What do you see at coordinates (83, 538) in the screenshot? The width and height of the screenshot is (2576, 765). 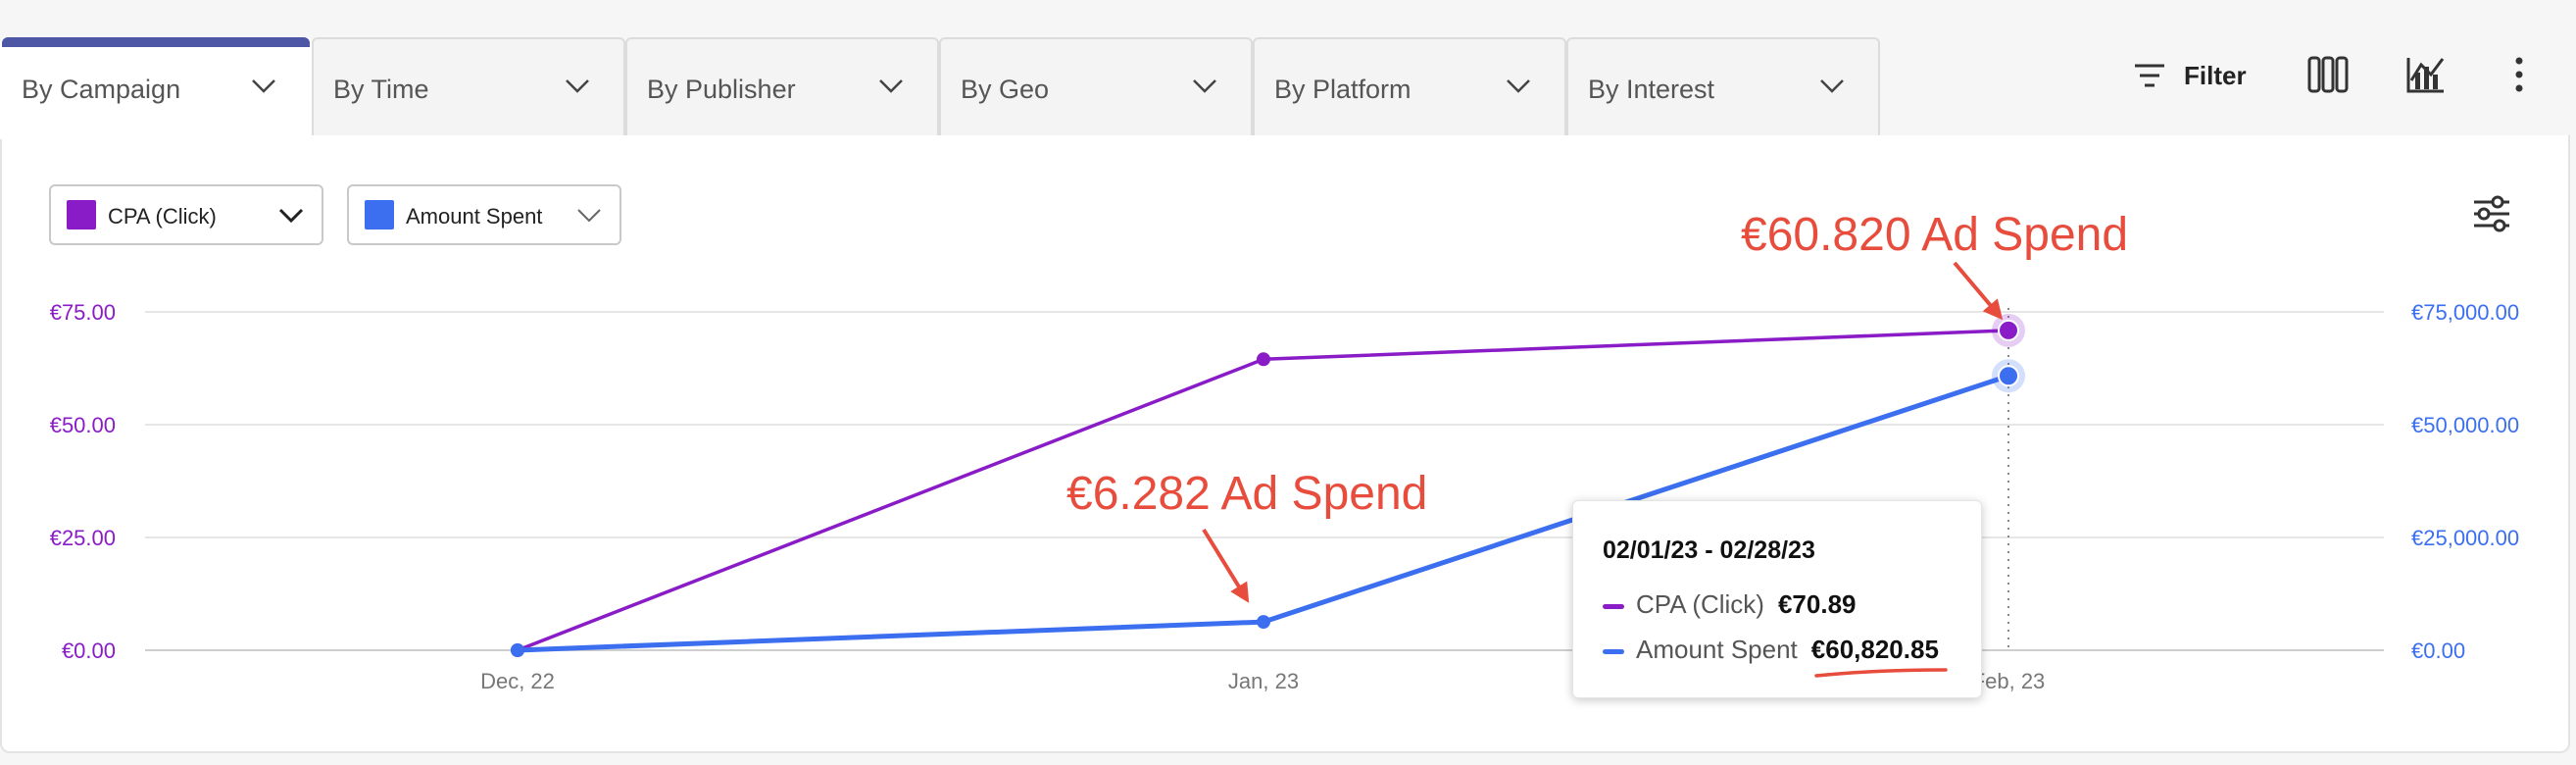 I see `y-left-tick-label: €25.00` at bounding box center [83, 538].